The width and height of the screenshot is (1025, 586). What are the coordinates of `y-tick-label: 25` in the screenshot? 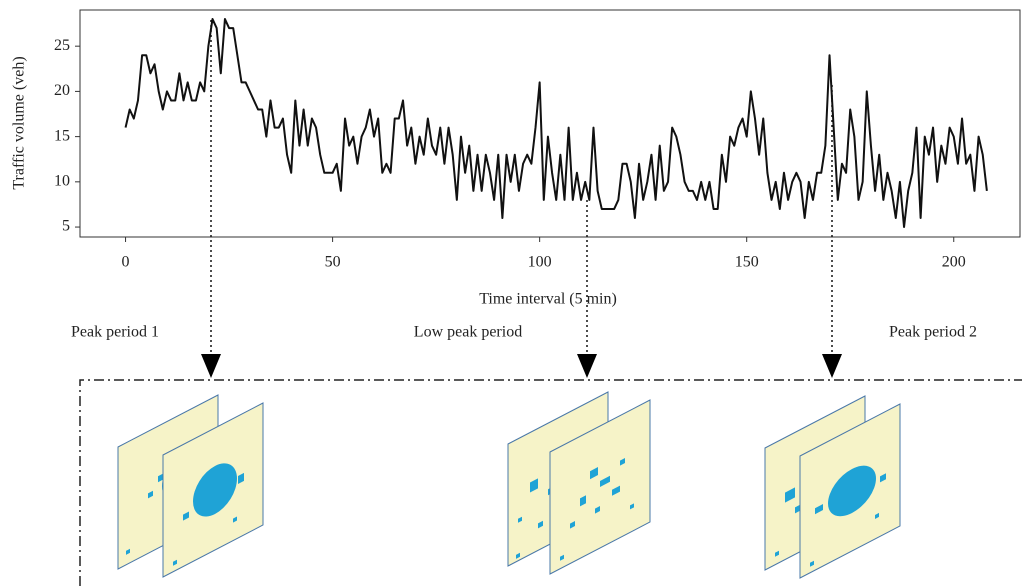 It's located at (62, 45).